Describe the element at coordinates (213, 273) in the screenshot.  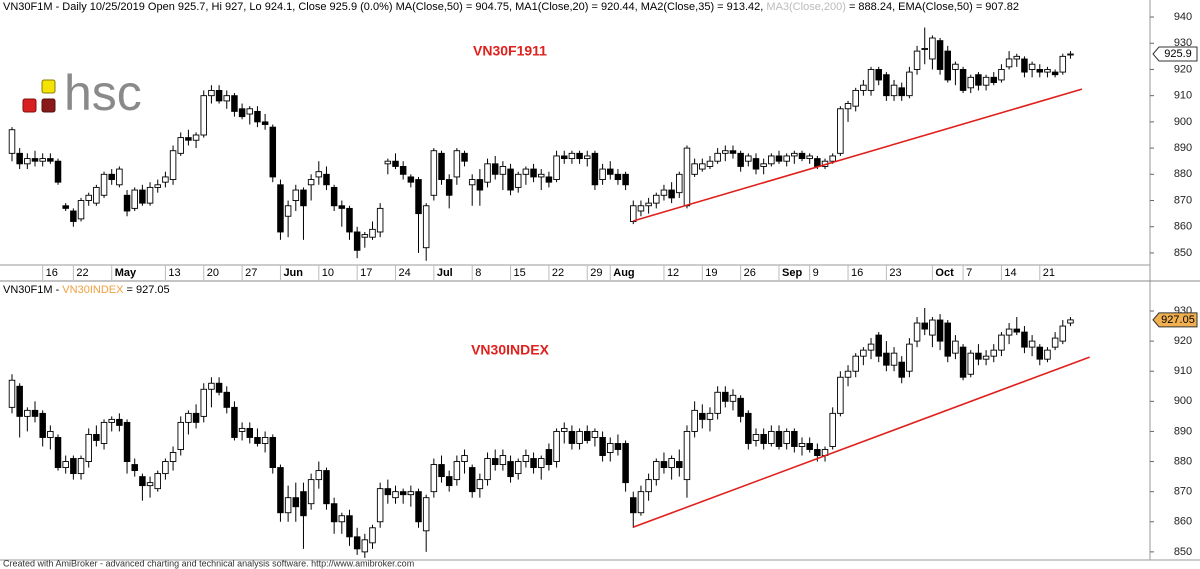
I see `x-tick-label: 20` at that location.